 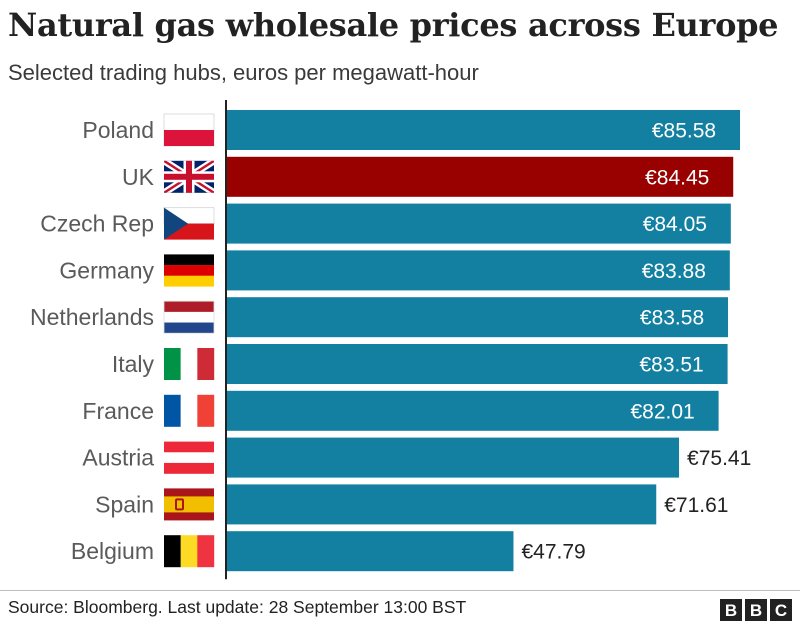 What do you see at coordinates (189, 317) in the screenshot?
I see `netherlands-flag` at bounding box center [189, 317].